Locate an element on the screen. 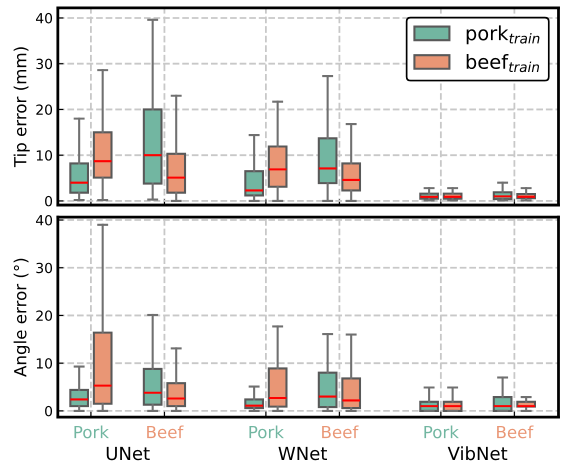 The height and width of the screenshot is (465, 567). y-axis-title: Angle error (°) is located at coordinates (22, 317).